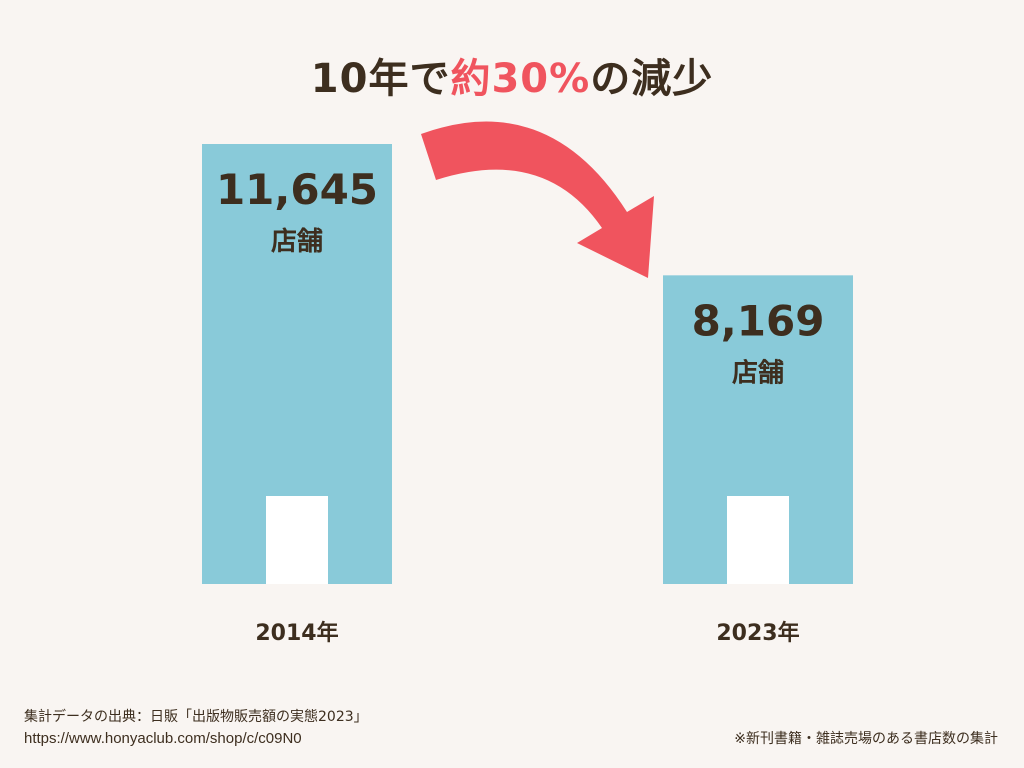 This screenshot has height=768, width=1024. What do you see at coordinates (163, 738) in the screenshot?
I see `source-url: https://www.honyaclub.com/shop/c/c09N0` at bounding box center [163, 738].